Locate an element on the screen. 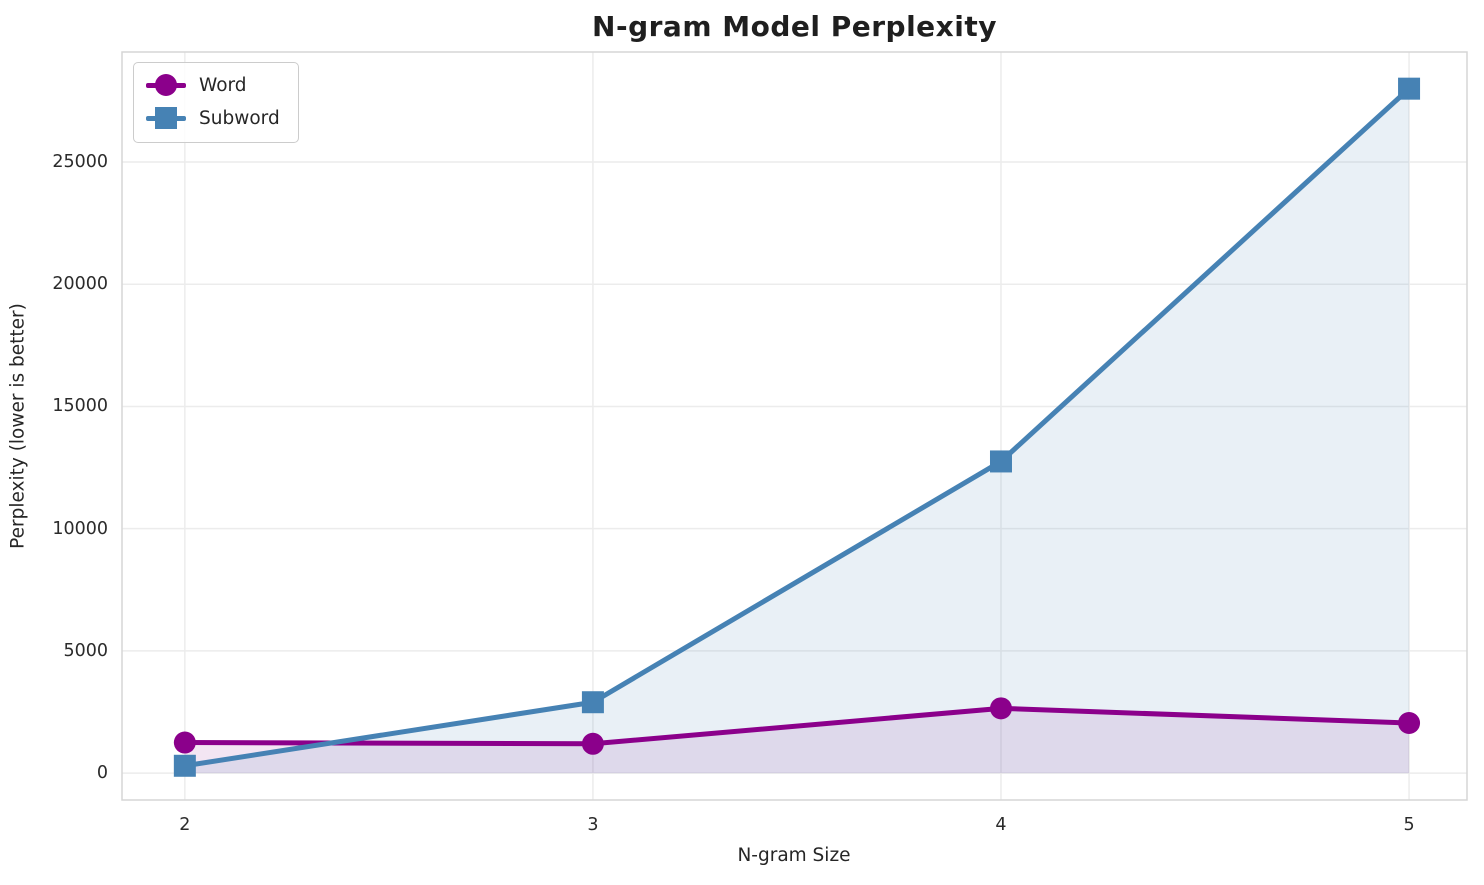 Image resolution: width=1484 pixels, height=885 pixels. x-axis-label: N-gram Size is located at coordinates (794, 855).